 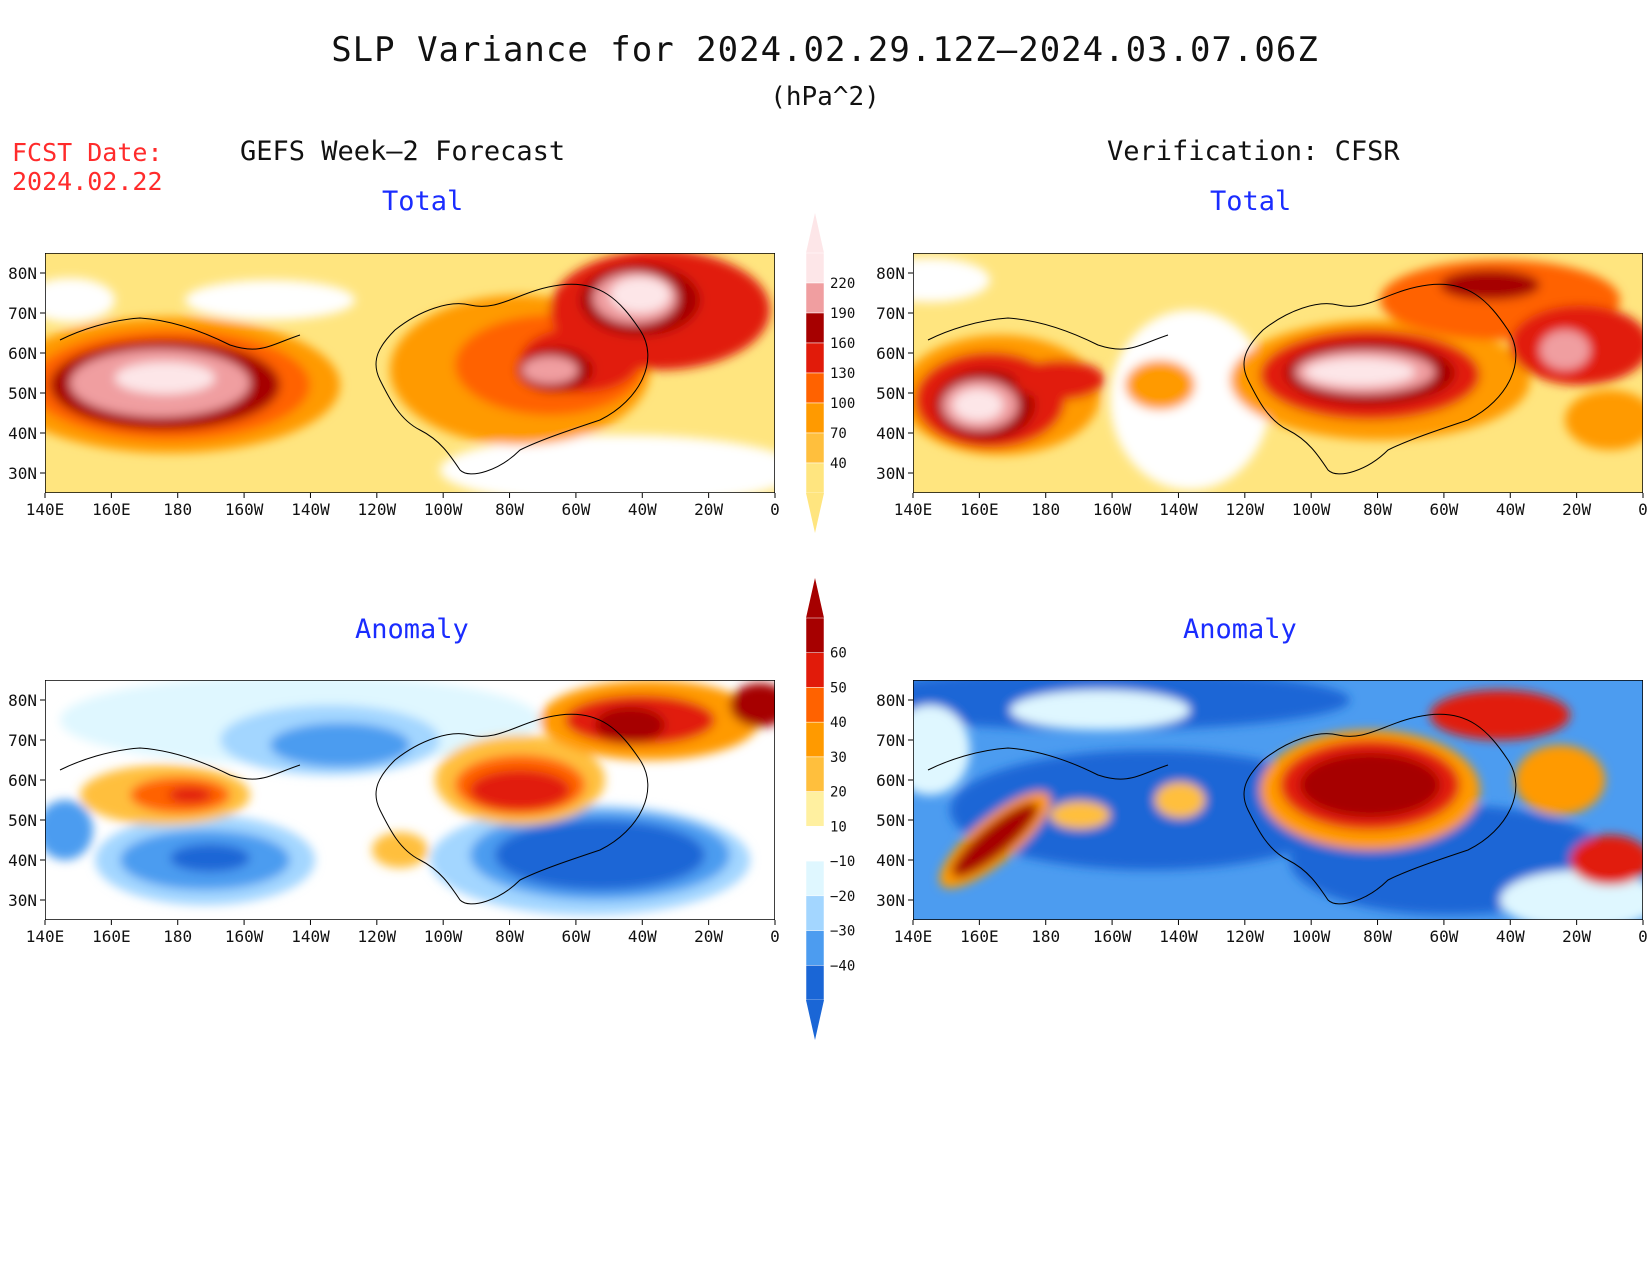 What do you see at coordinates (403, 151) in the screenshot?
I see `left-column-header: GEFS Week–2 Forecast` at bounding box center [403, 151].